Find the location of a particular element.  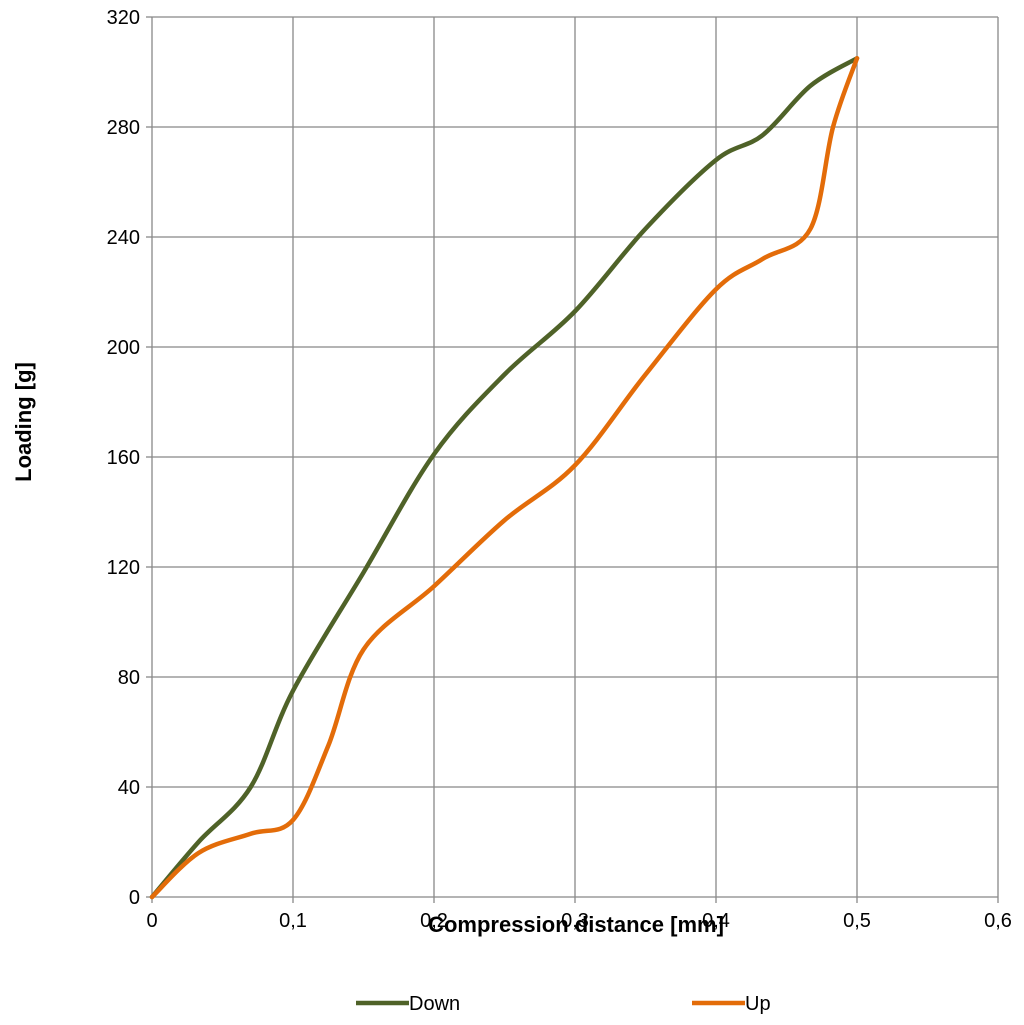

legend-label-up: Up is located at coordinates (758, 1004).